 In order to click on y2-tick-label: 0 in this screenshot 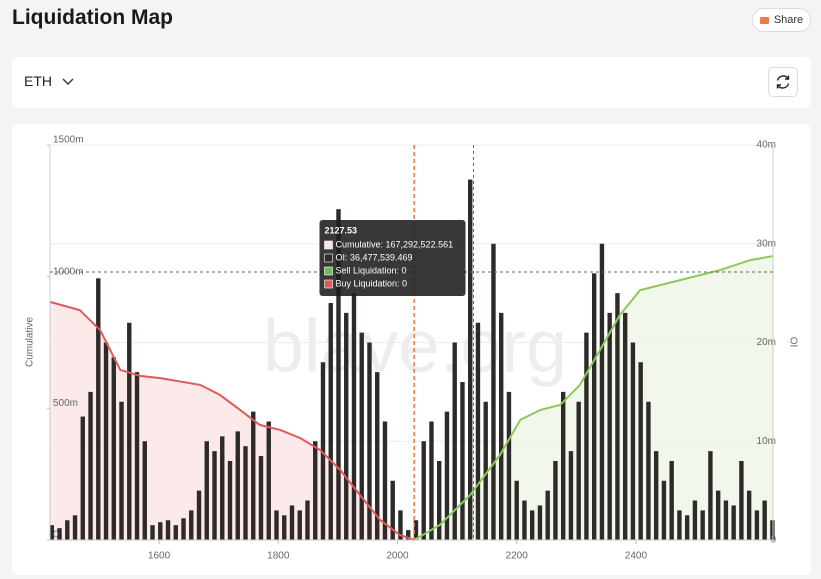, I will do `click(773, 540)`.